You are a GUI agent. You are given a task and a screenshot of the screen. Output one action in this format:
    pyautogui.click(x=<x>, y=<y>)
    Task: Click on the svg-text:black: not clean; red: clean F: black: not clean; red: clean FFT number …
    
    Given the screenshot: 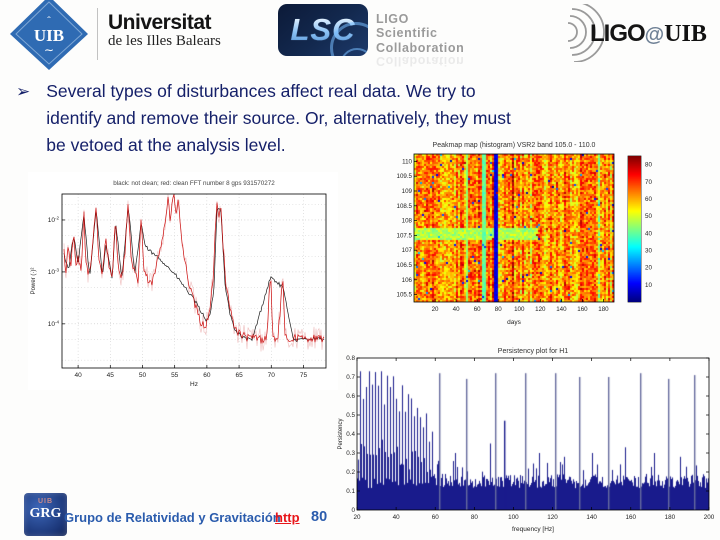 What is the action you would take?
    pyautogui.click(x=194, y=183)
    